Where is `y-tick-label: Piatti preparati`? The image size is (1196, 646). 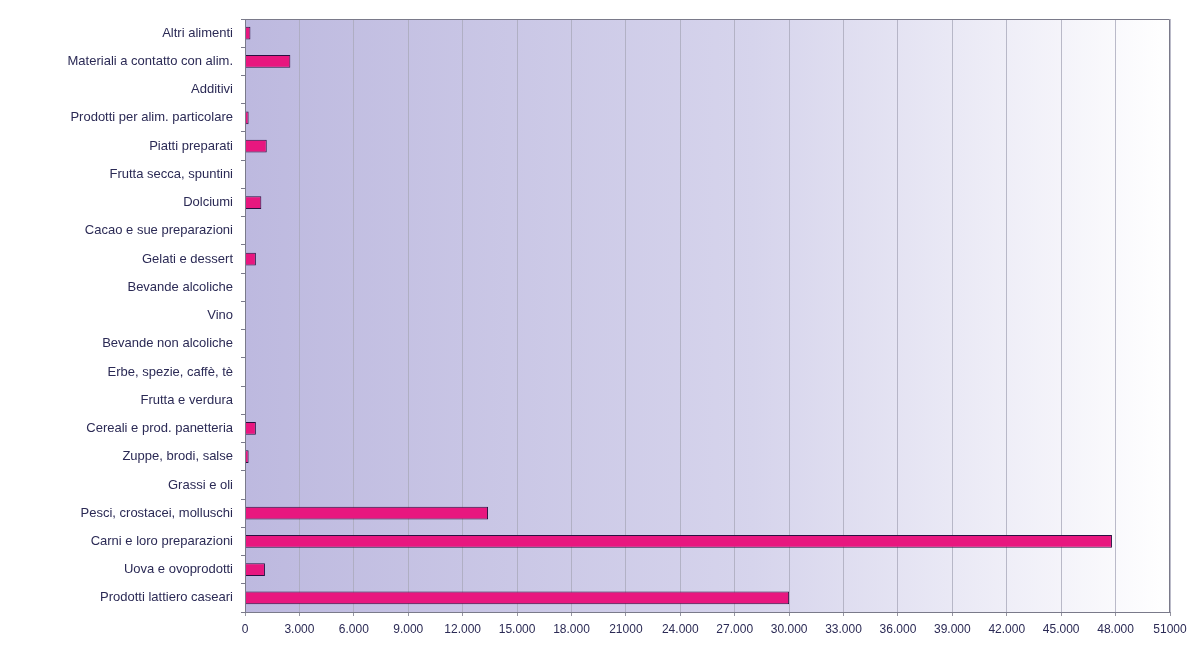 y-tick-label: Piatti preparati is located at coordinates (191, 145).